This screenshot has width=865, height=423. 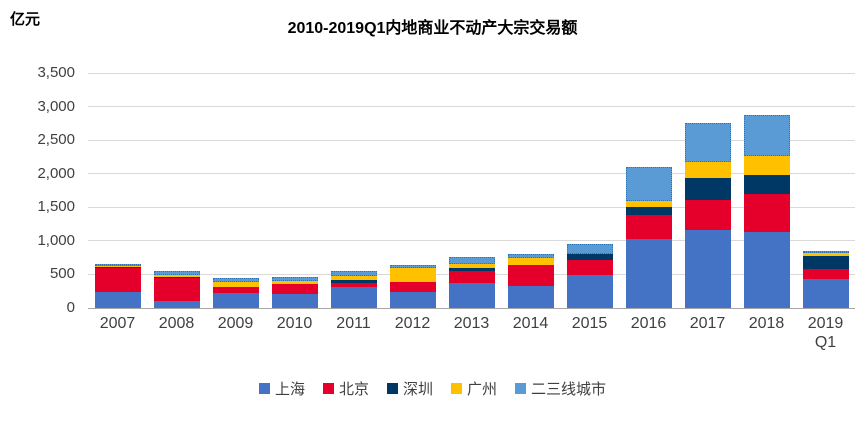 I want to click on legend-label: 广州, so click(x=482, y=389).